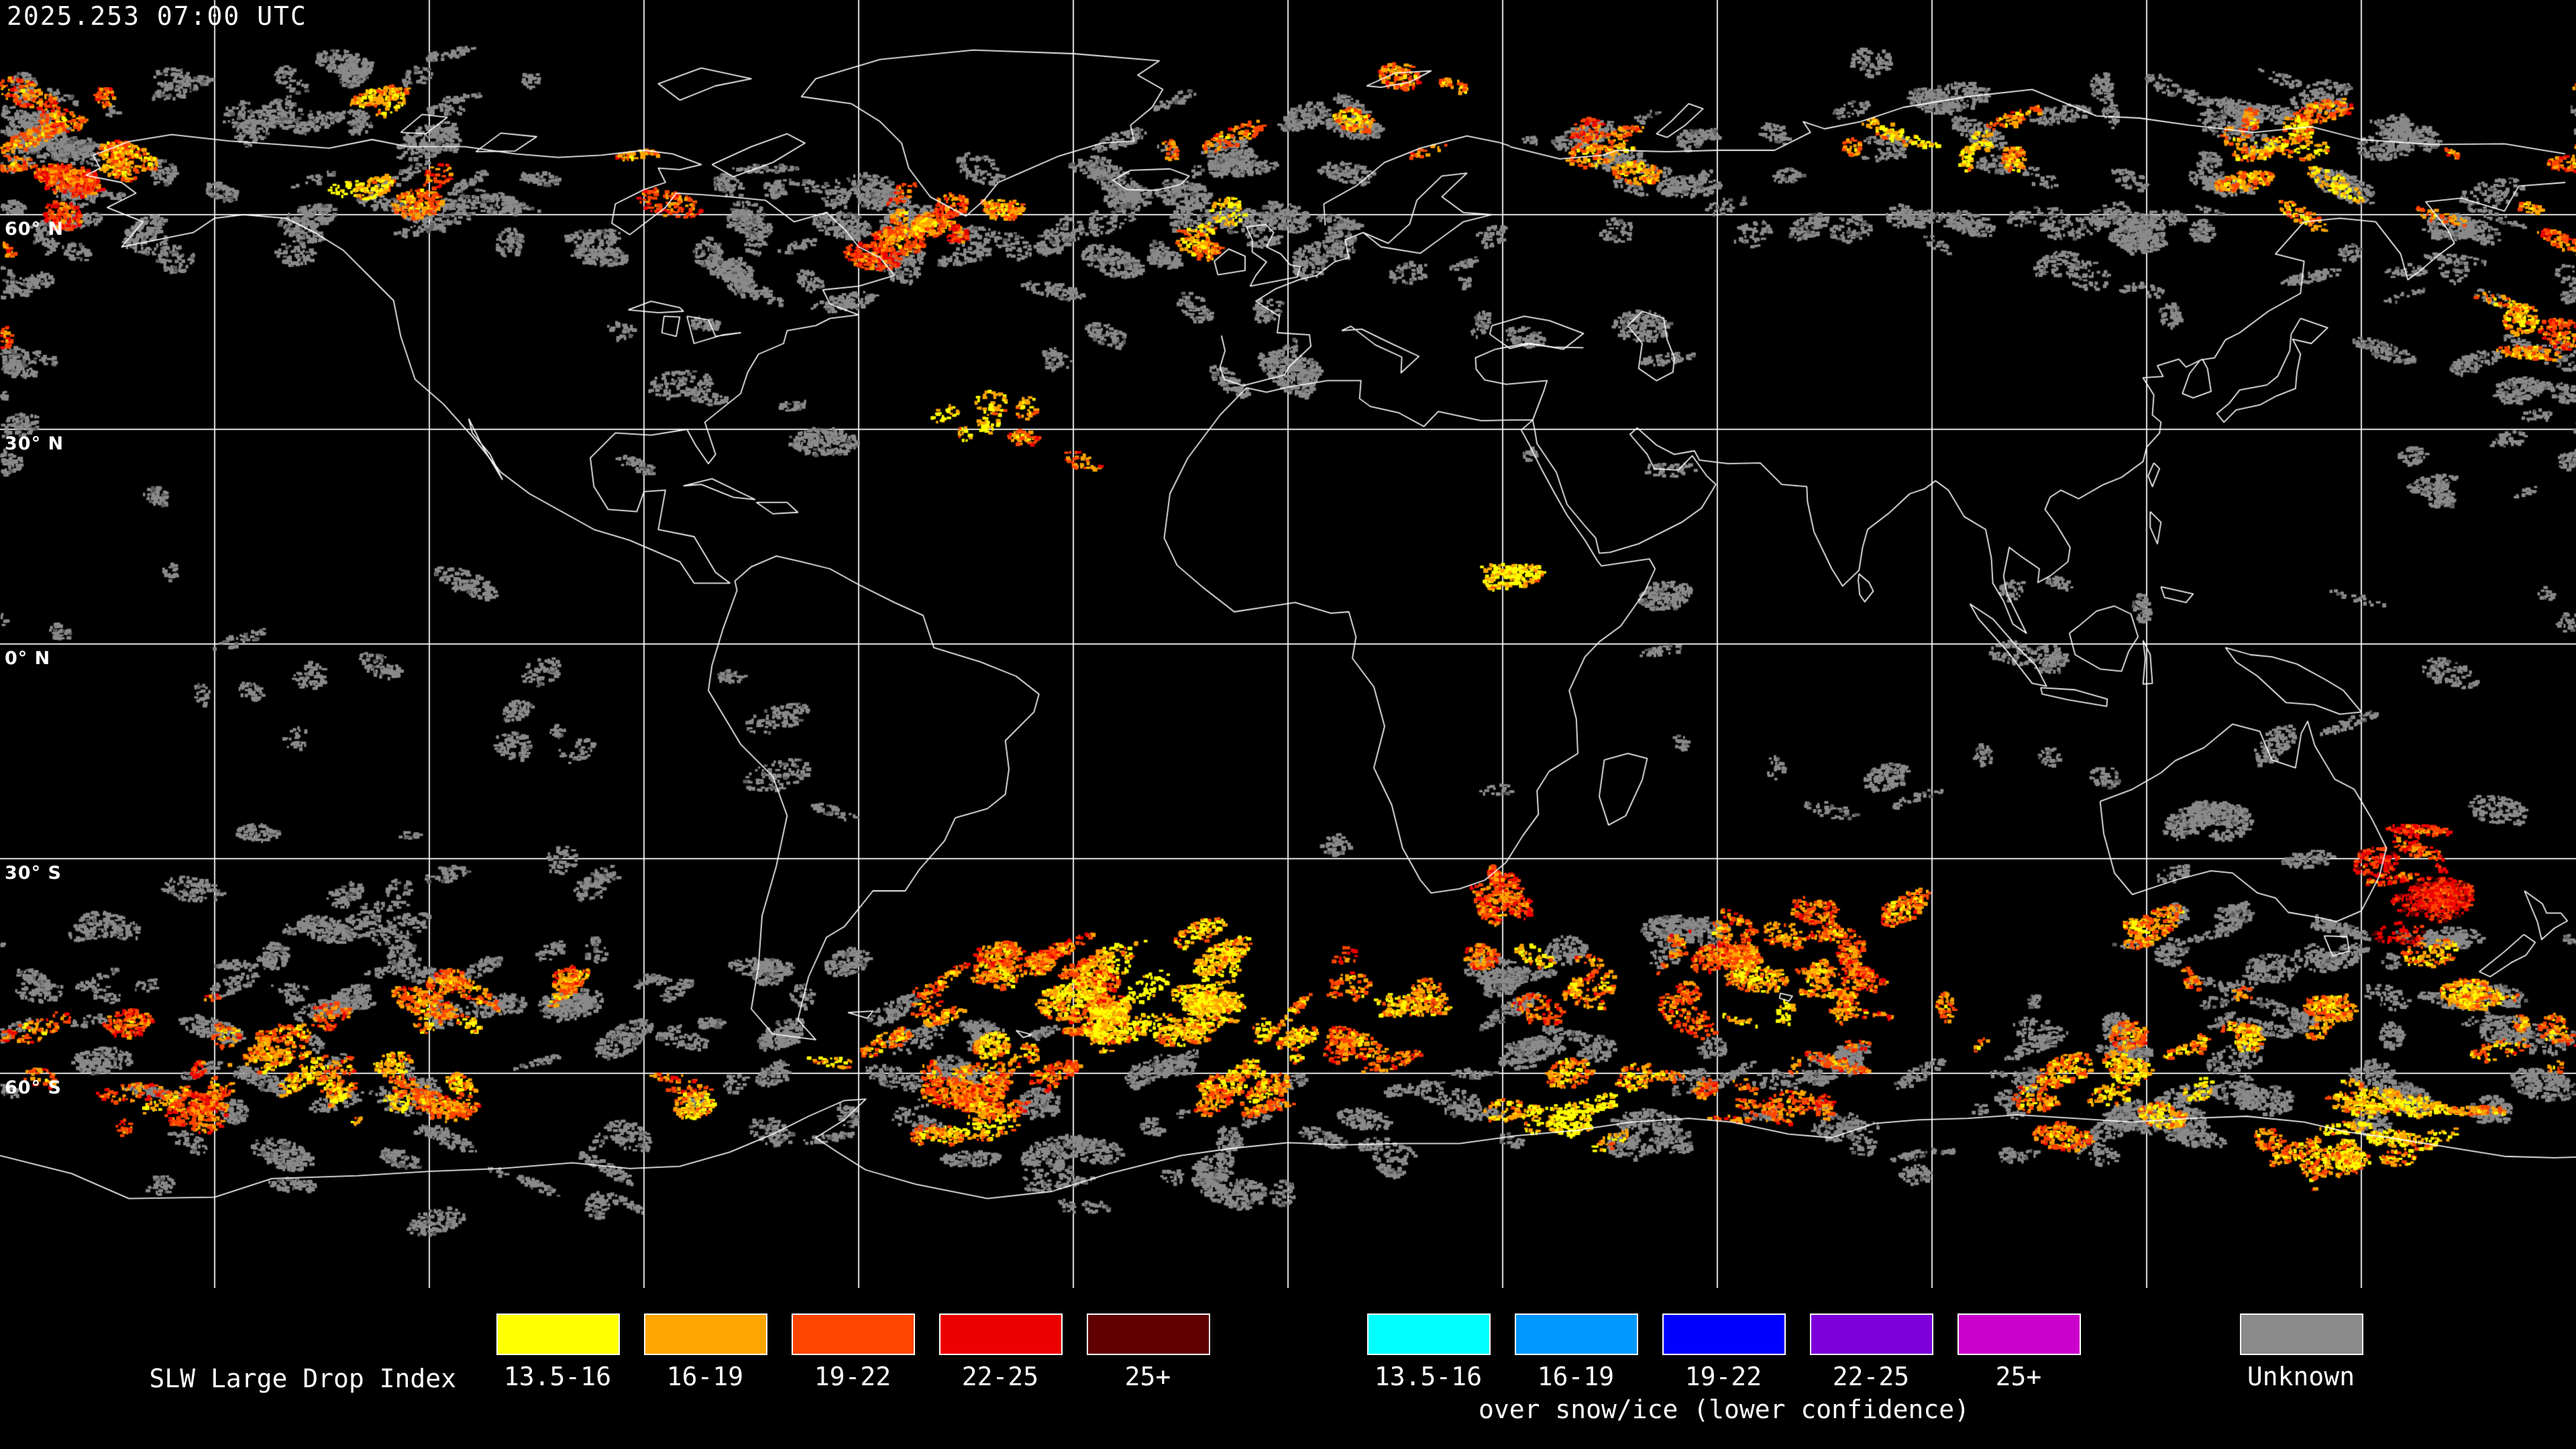  What do you see at coordinates (853, 1376) in the screenshot?
I see `legend-main-label-2: 19-22` at bounding box center [853, 1376].